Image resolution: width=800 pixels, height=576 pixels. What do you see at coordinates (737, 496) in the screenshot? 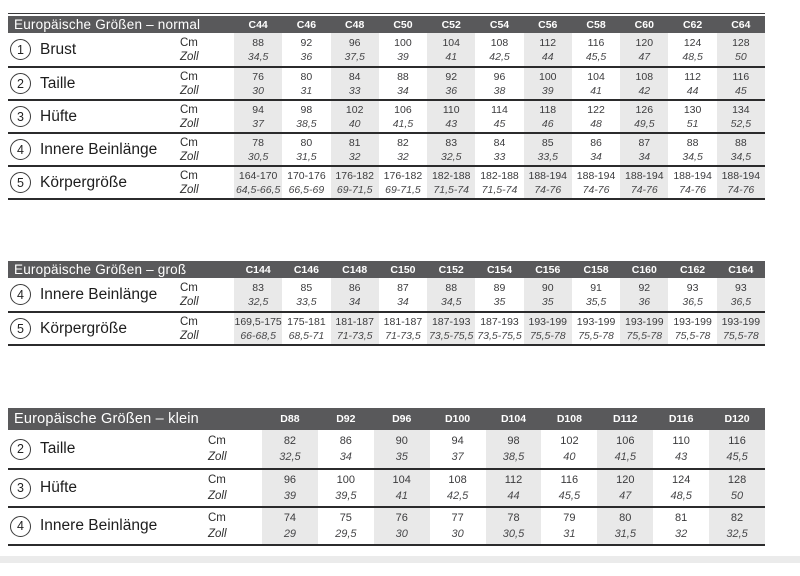
I see `value-zoll: 50` at bounding box center [737, 496].